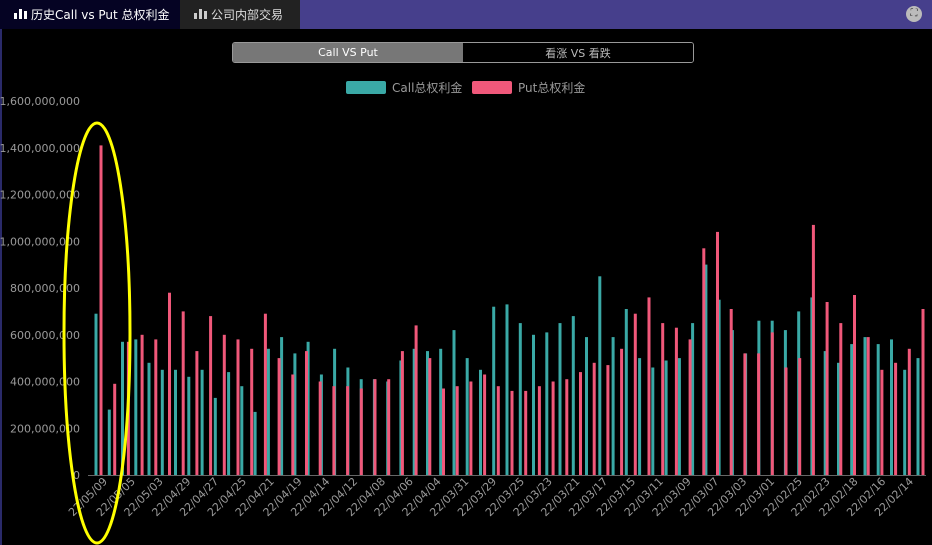  I want to click on tab-label: 公司内部交易, so click(247, 15).